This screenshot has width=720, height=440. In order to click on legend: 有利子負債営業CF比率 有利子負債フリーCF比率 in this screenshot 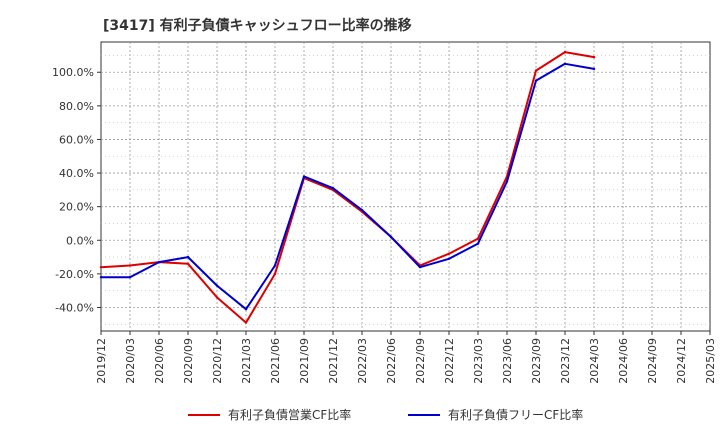, I will do `click(385, 414)`.